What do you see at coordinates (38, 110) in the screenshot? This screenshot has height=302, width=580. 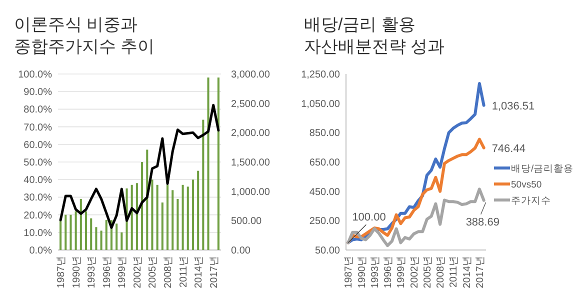 I see `y-tick-label: 80.0%` at bounding box center [38, 110].